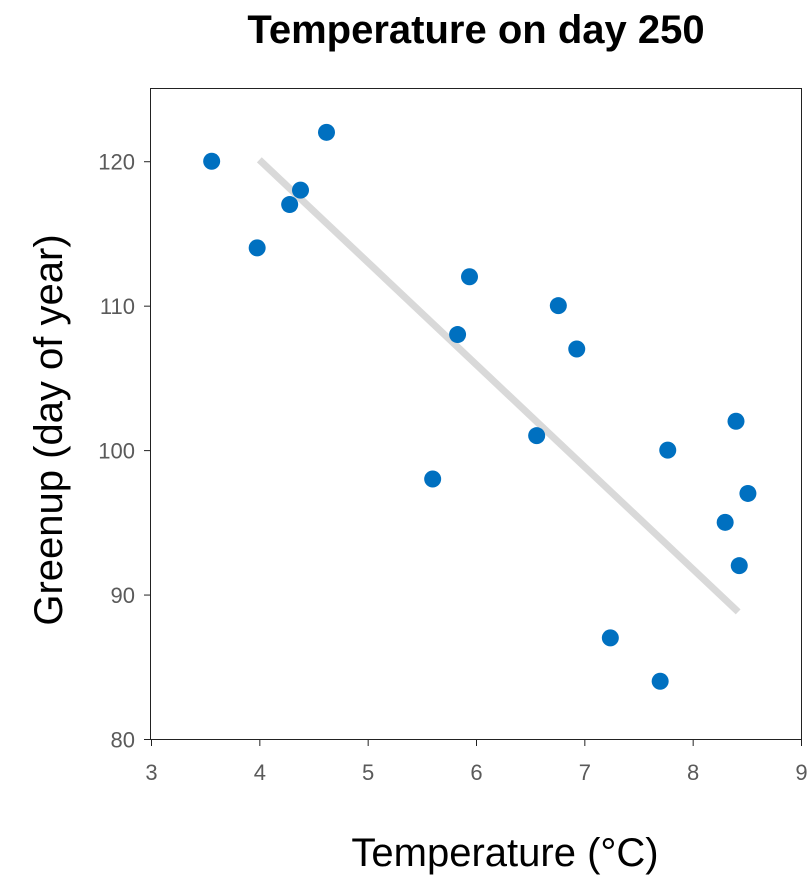  Describe the element at coordinates (116, 162) in the screenshot. I see `y-tick-label: 120` at that location.